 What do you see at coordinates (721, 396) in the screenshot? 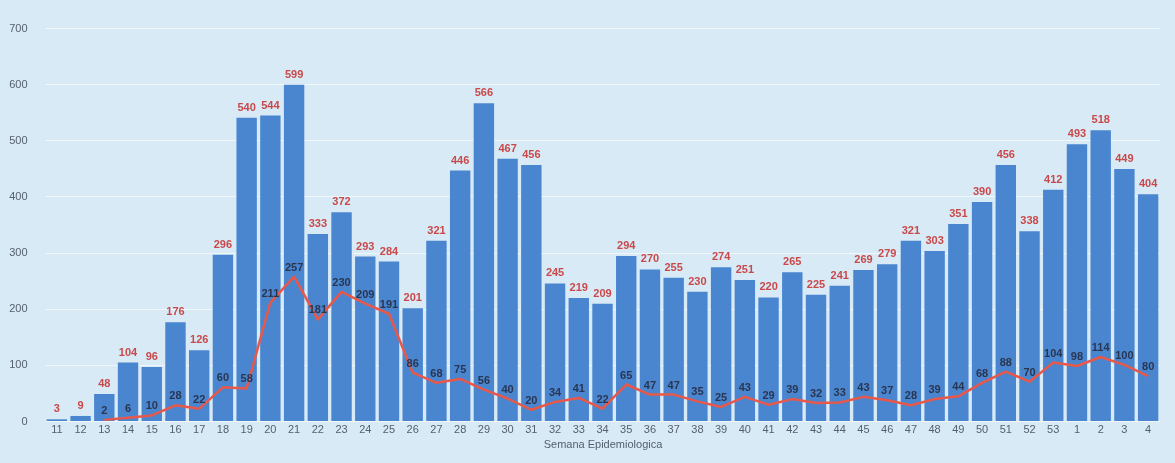
I see `data-label: 25` at bounding box center [721, 396].